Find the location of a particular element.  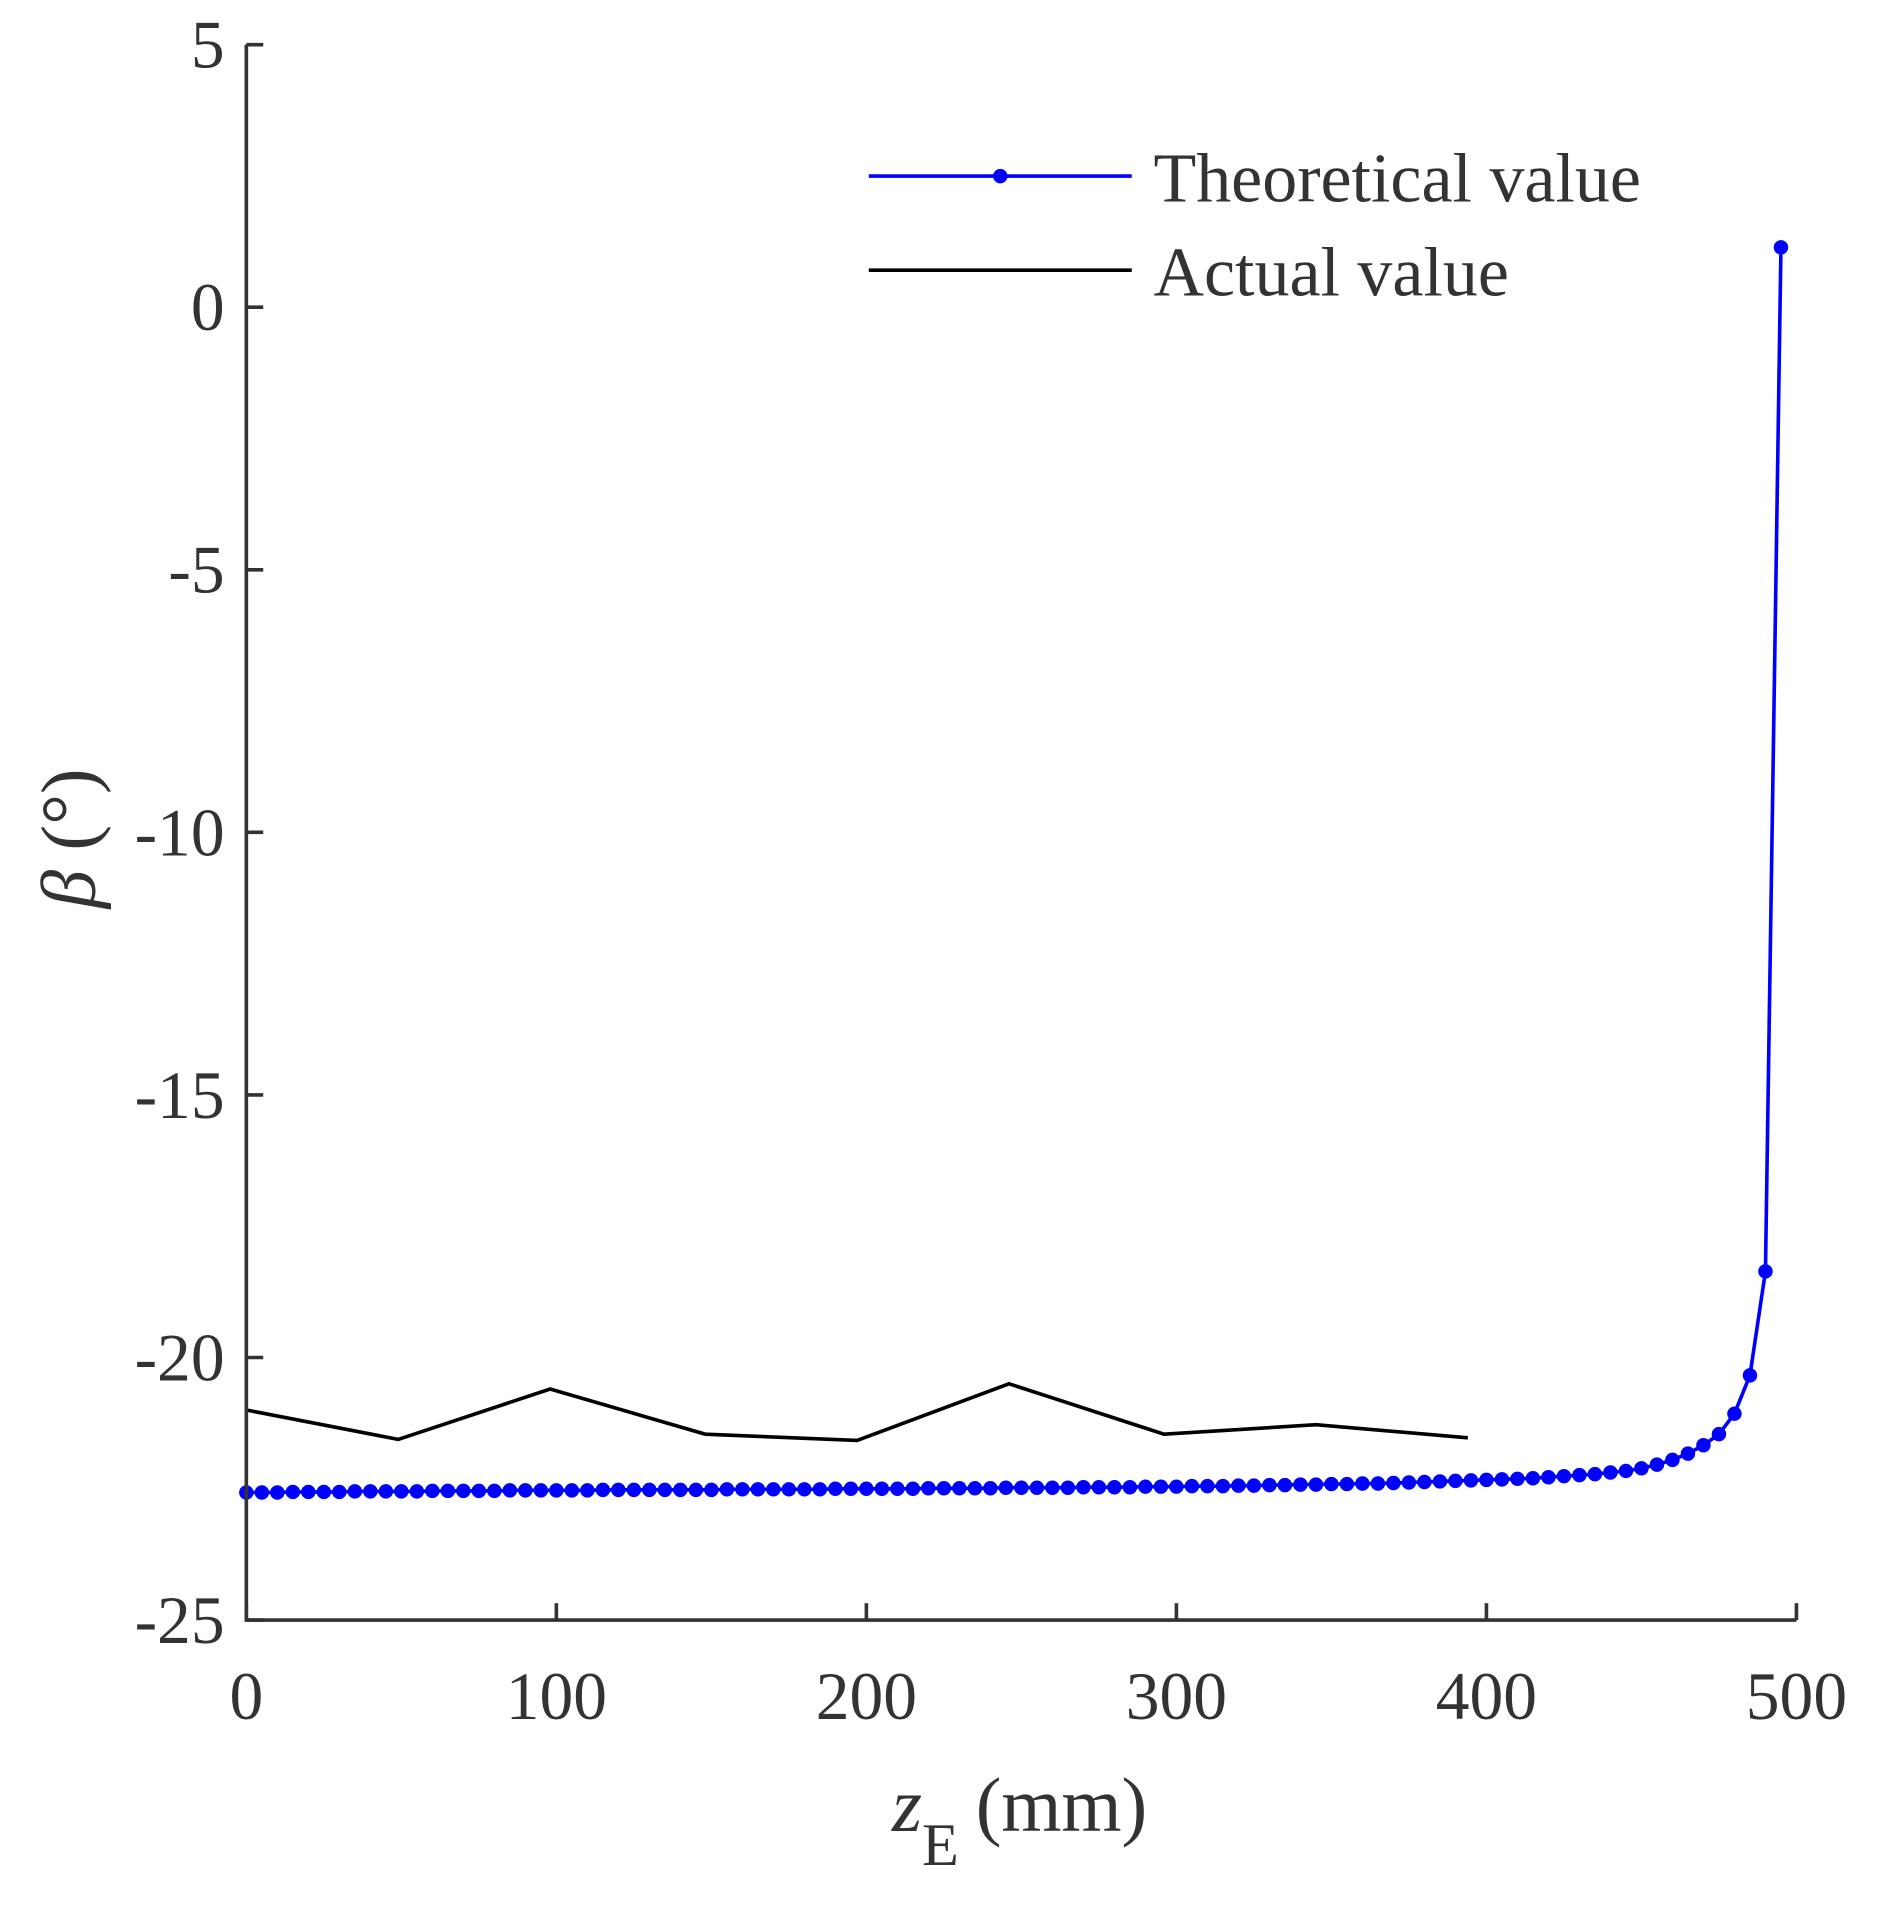

y-tick-label: -20 is located at coordinates (180, 1357).